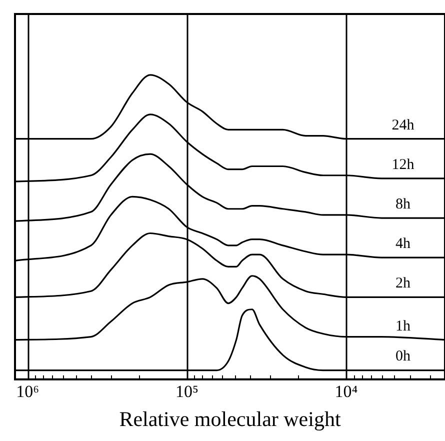 This screenshot has height=441, width=445. What do you see at coordinates (403, 164) in the screenshot?
I see `series-label: 12h` at bounding box center [403, 164].